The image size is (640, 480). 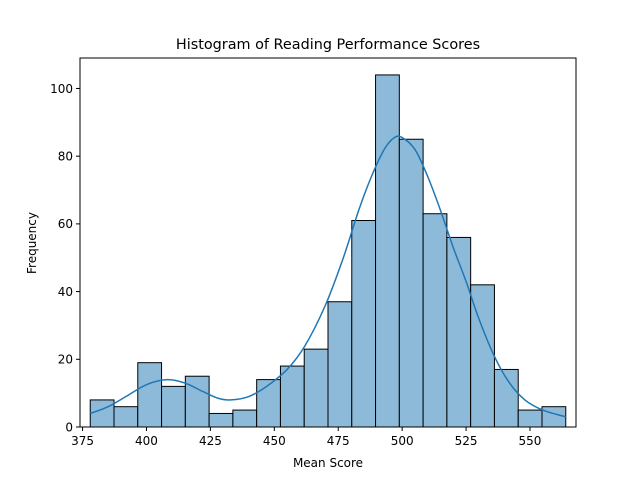 I want to click on y-axis-label: Frequency, so click(x=32, y=243).